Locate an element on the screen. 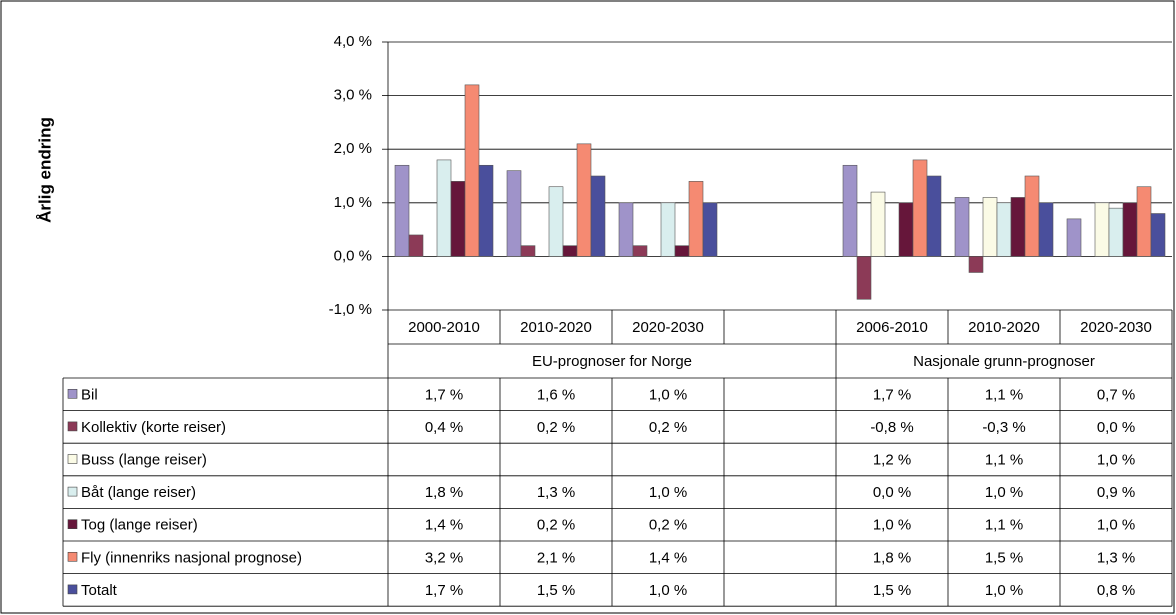  x-tick-label: 2000-2010 is located at coordinates (444, 327).